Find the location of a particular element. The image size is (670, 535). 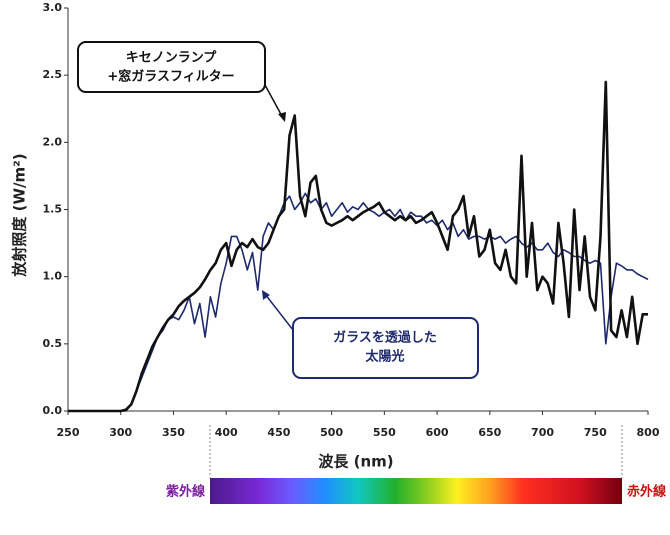

uv-label: 紫外線 is located at coordinates (186, 492).